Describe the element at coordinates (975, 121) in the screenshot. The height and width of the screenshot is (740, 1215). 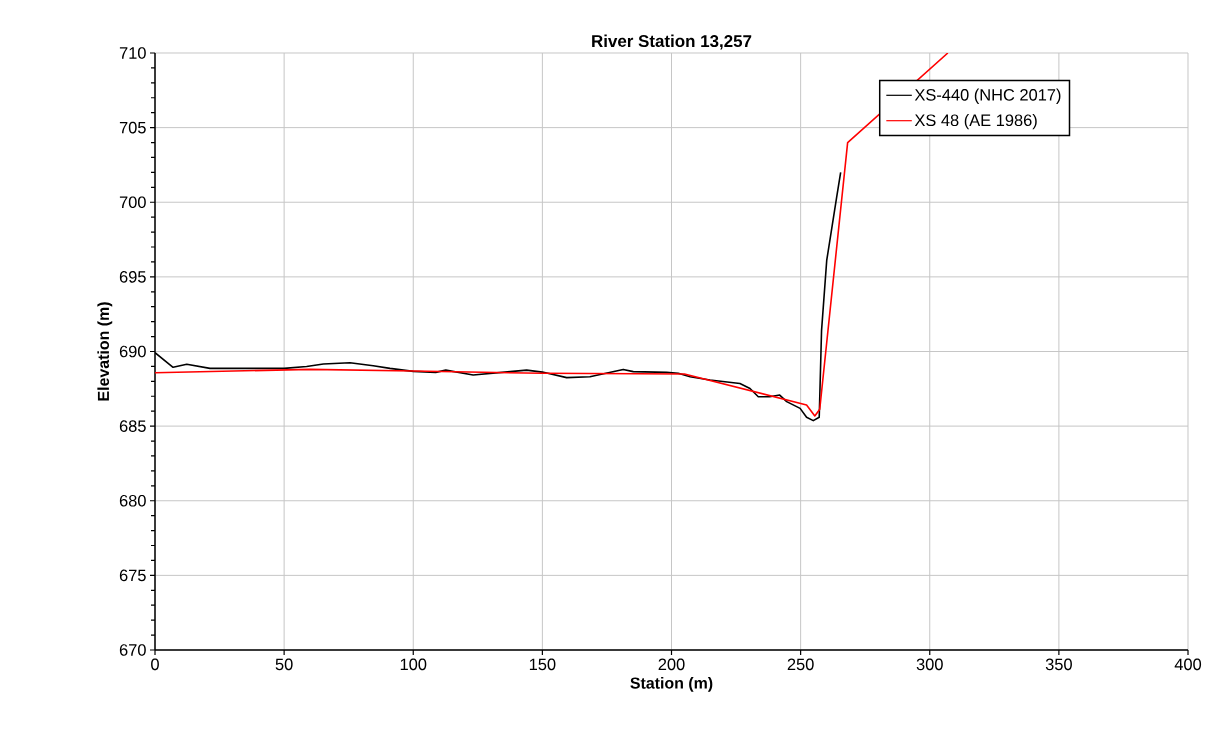
I see `legend-label: XS 48 (AE 1986)` at that location.